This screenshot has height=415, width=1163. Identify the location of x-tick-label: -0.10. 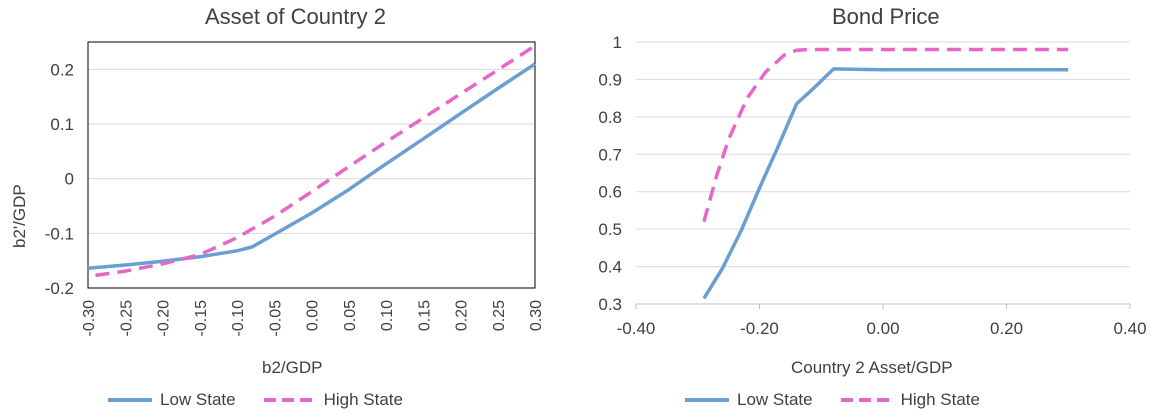
(238, 318).